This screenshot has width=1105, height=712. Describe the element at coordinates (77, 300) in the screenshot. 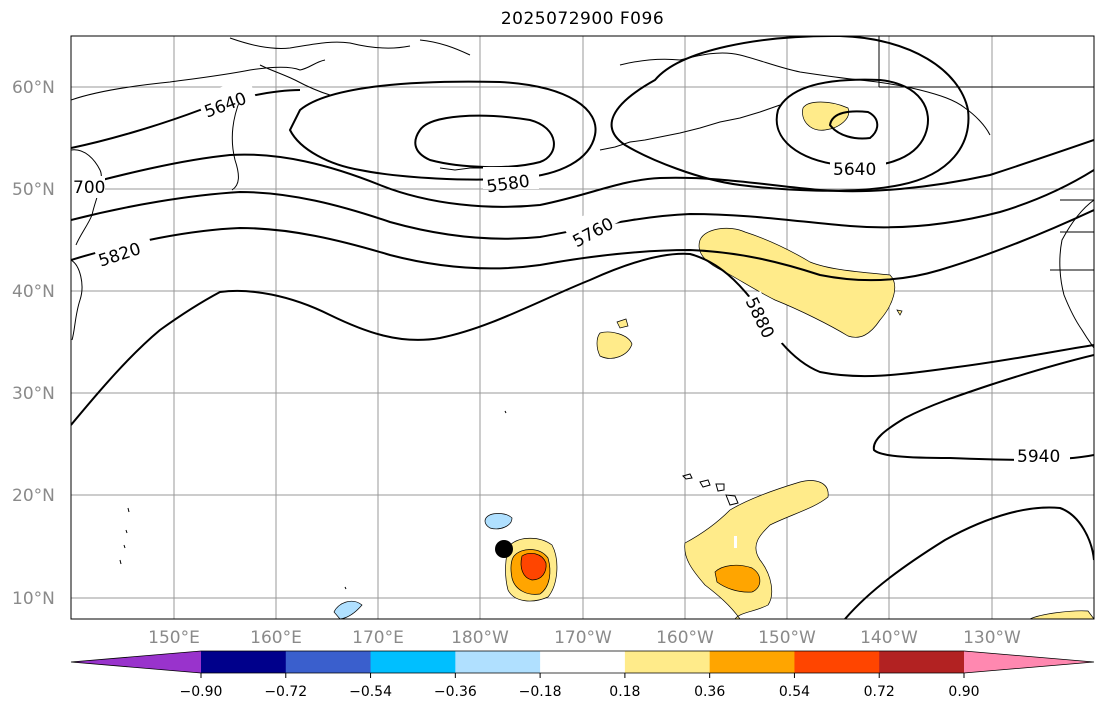

I see `japan-coast` at that location.